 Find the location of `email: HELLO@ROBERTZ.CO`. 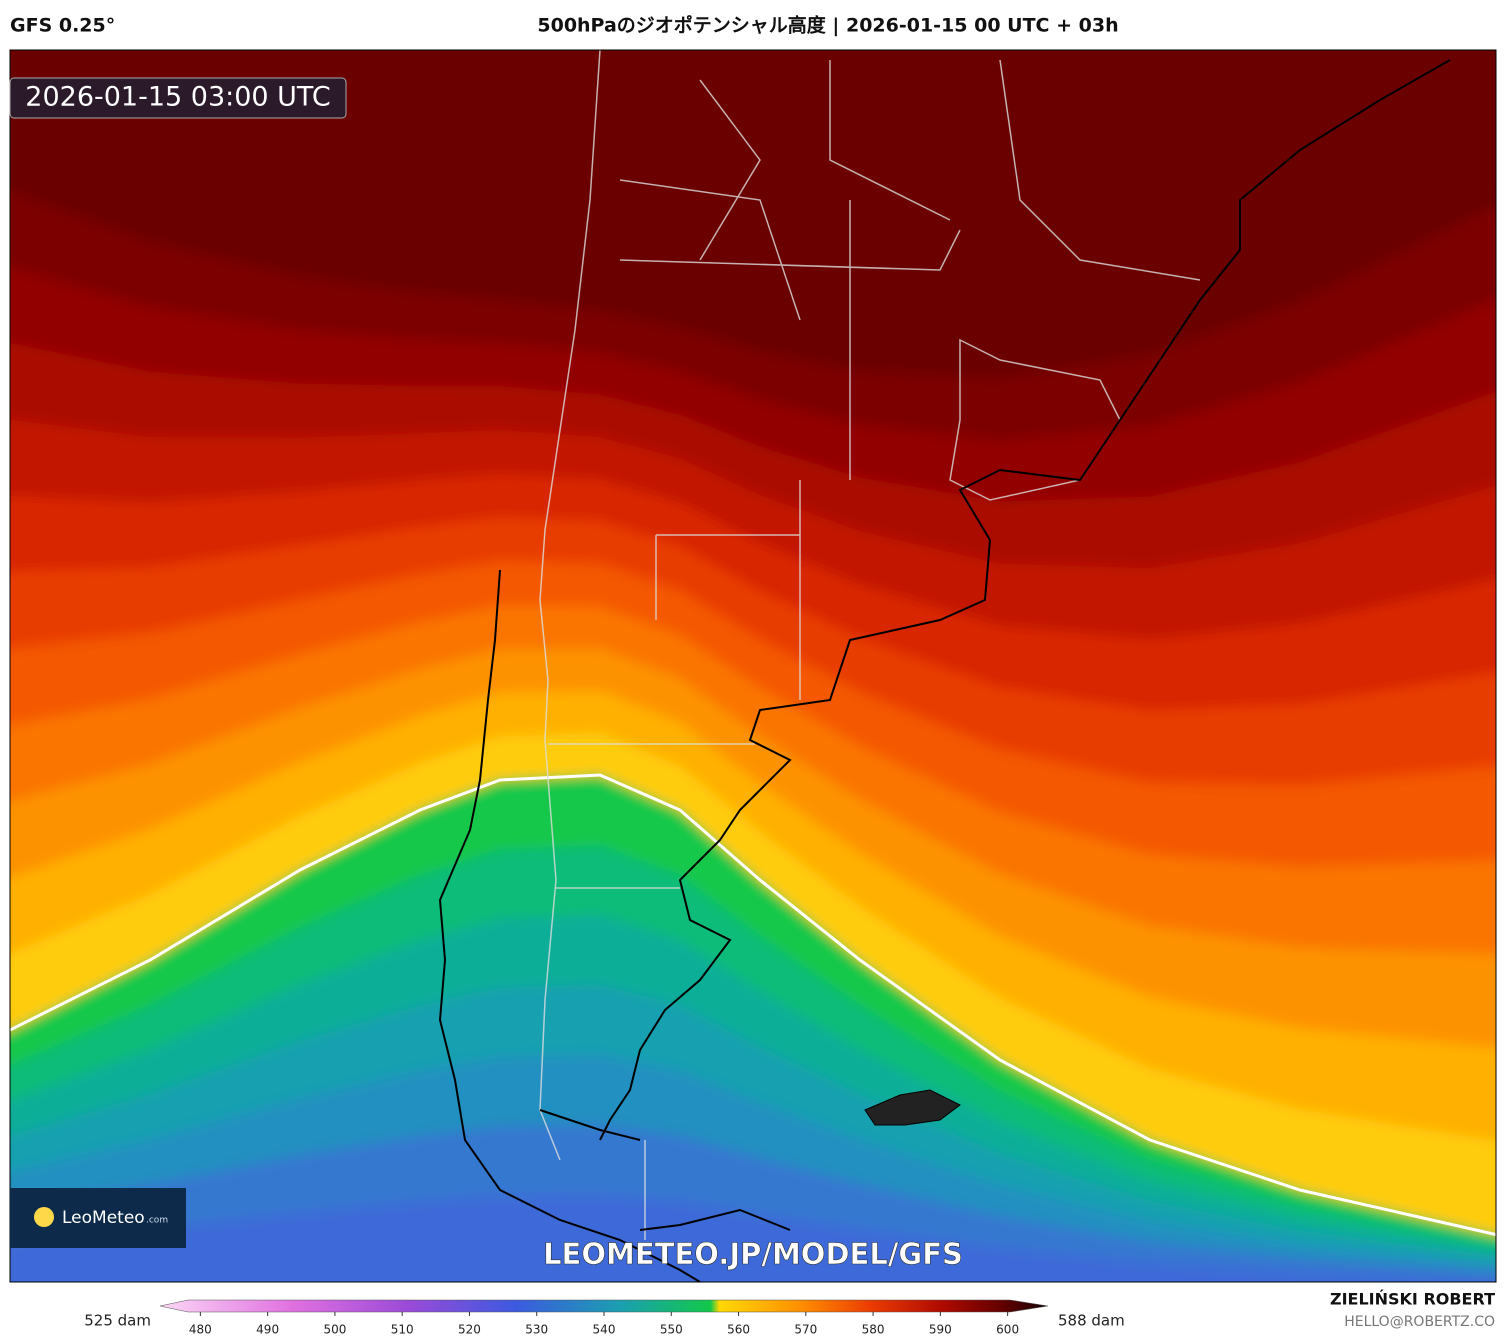

email: HELLO@ROBERTZ.CO is located at coordinates (1419, 1322).